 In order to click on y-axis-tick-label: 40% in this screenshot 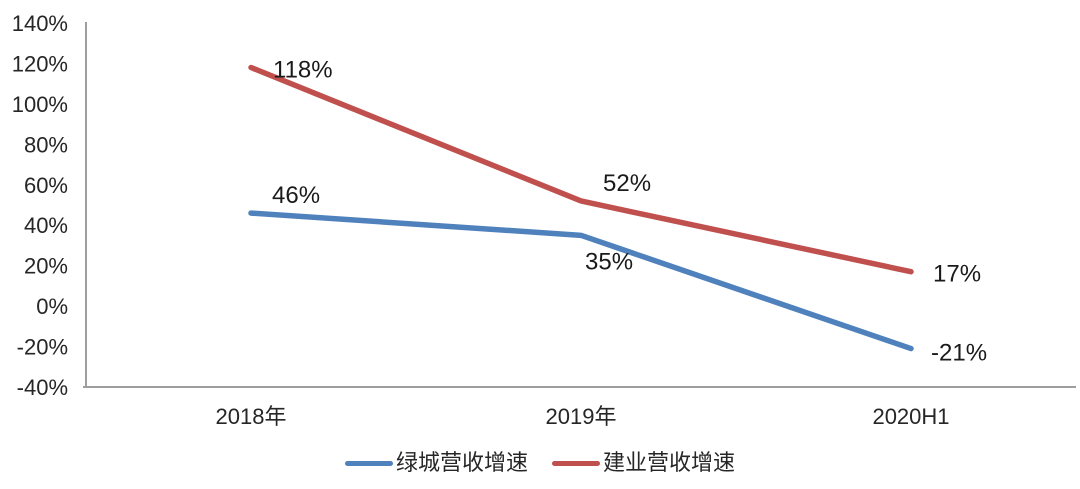, I will do `click(46, 225)`.